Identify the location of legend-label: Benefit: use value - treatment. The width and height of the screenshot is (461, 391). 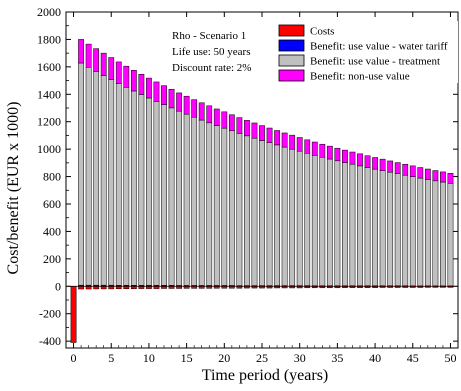
(375, 62).